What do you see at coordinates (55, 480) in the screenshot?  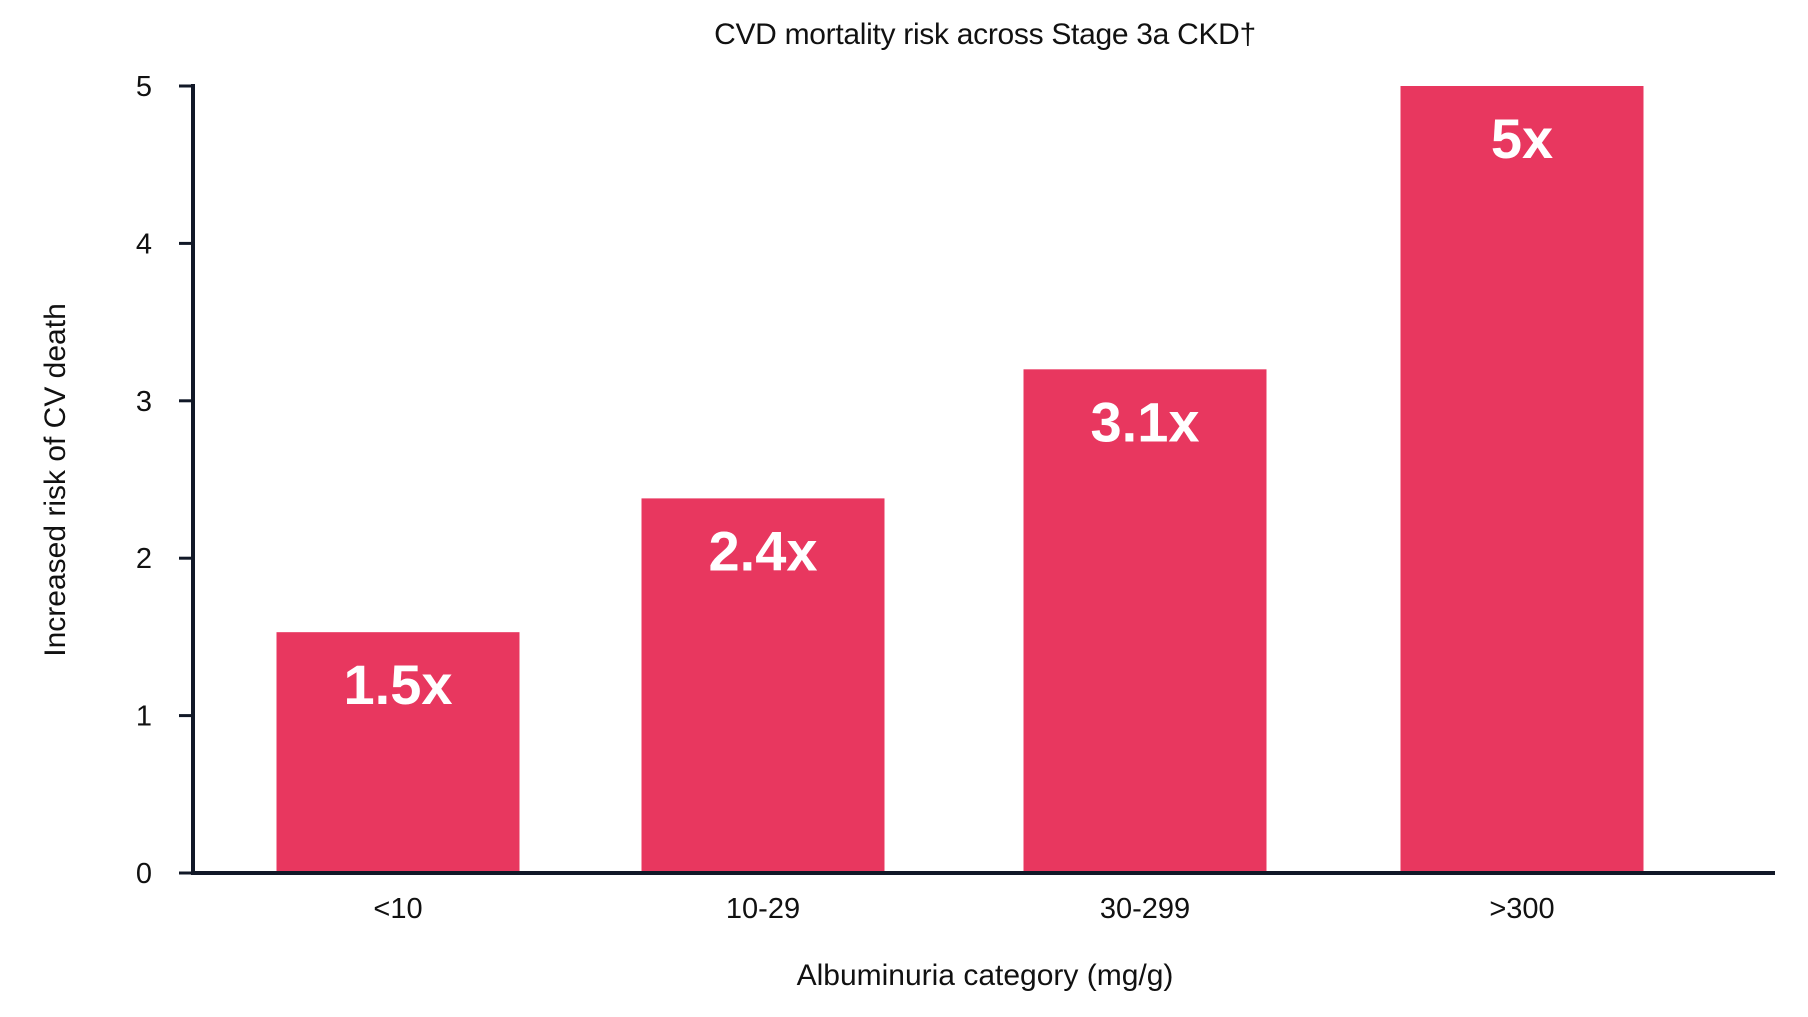 I see `y-axis-label: Increased risk of CV death` at bounding box center [55, 480].